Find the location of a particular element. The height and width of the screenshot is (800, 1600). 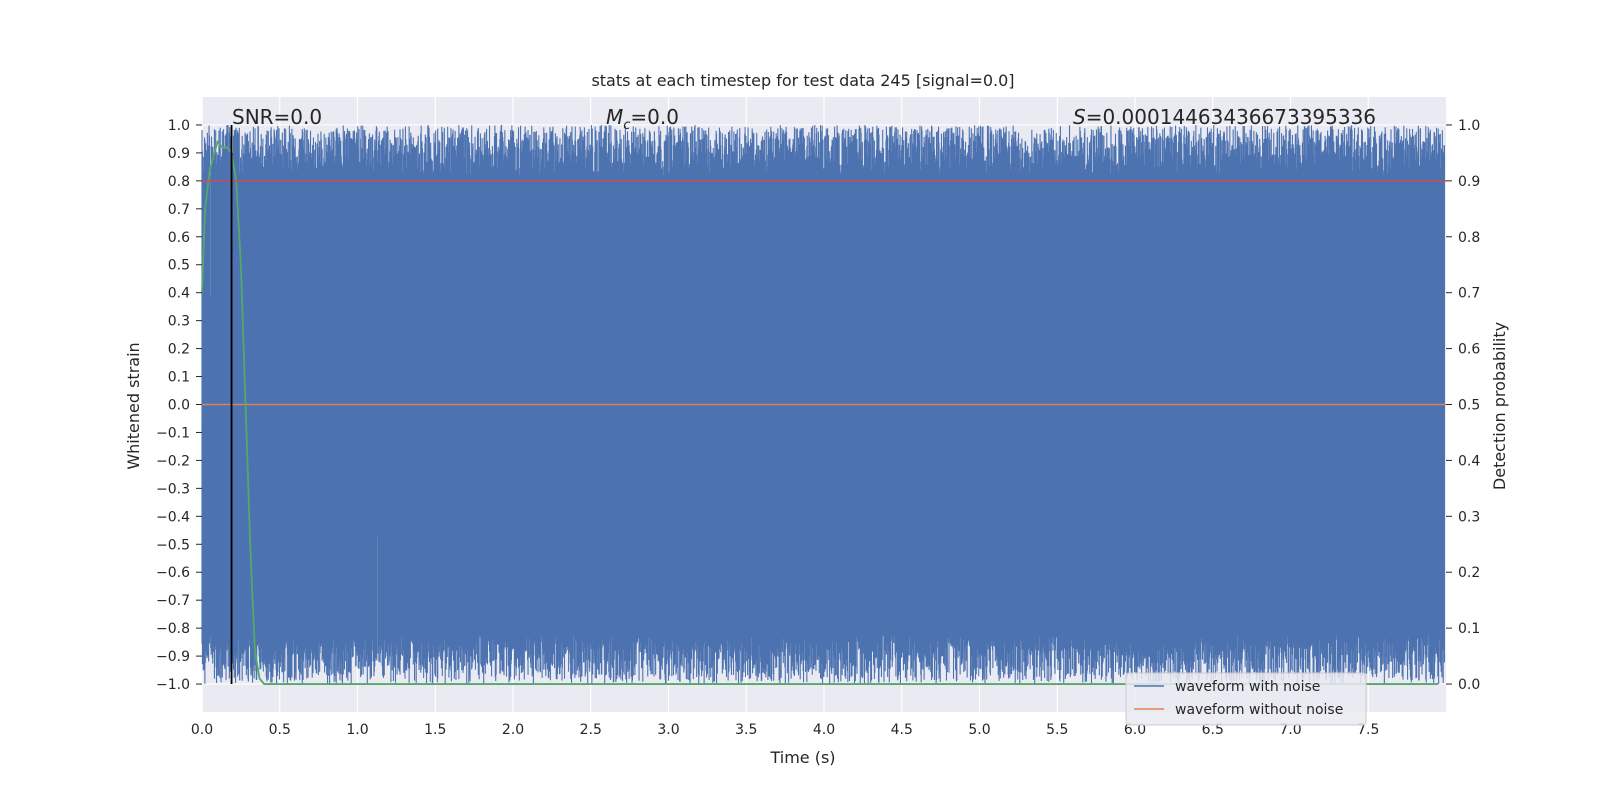

x-tick-label: 5.5 is located at coordinates (1057, 730).